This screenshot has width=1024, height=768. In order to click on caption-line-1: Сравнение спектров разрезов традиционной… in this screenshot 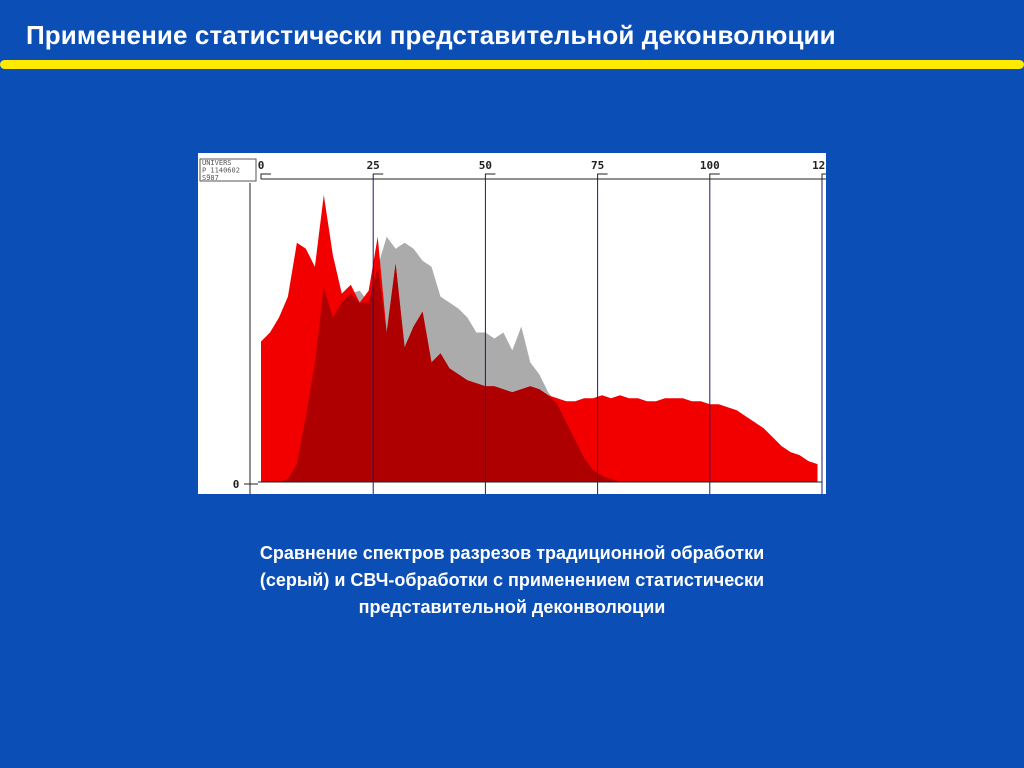, I will do `click(512, 553)`.